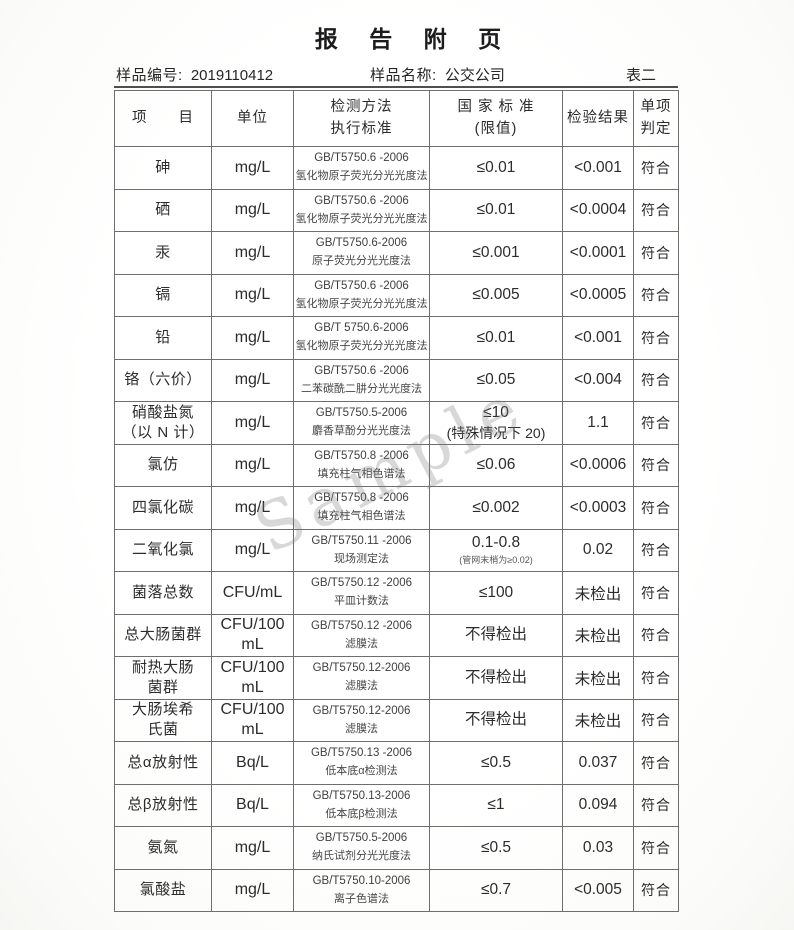 Image resolution: width=794 pixels, height=930 pixels. I want to click on result-value: 0.094, so click(598, 805).